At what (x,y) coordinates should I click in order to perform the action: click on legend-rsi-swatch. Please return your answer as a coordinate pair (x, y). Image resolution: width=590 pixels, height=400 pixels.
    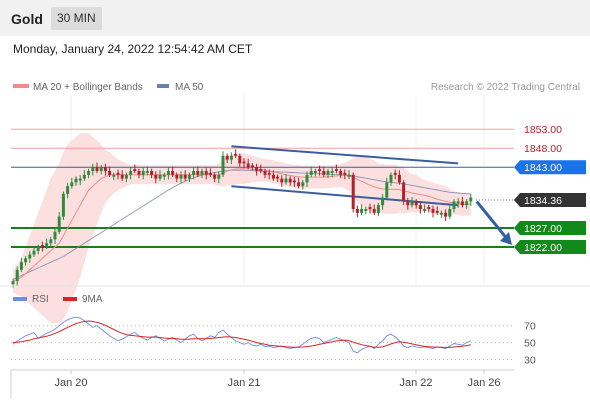
    Looking at the image, I should click on (20, 299).